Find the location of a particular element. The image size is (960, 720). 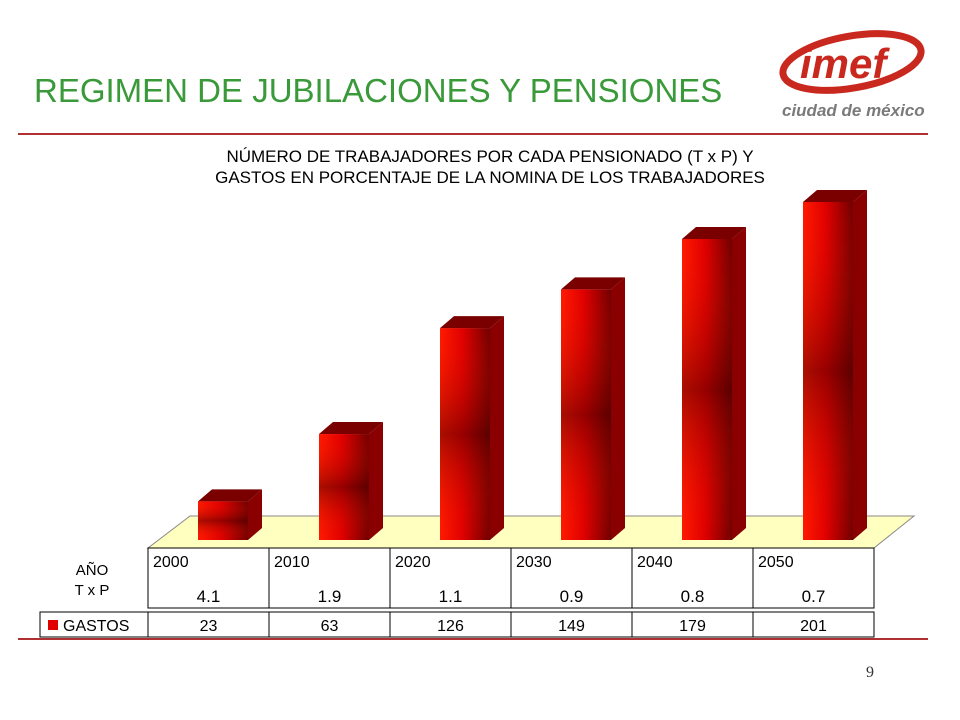

legend-label-gastos: GASTOS is located at coordinates (96, 626).